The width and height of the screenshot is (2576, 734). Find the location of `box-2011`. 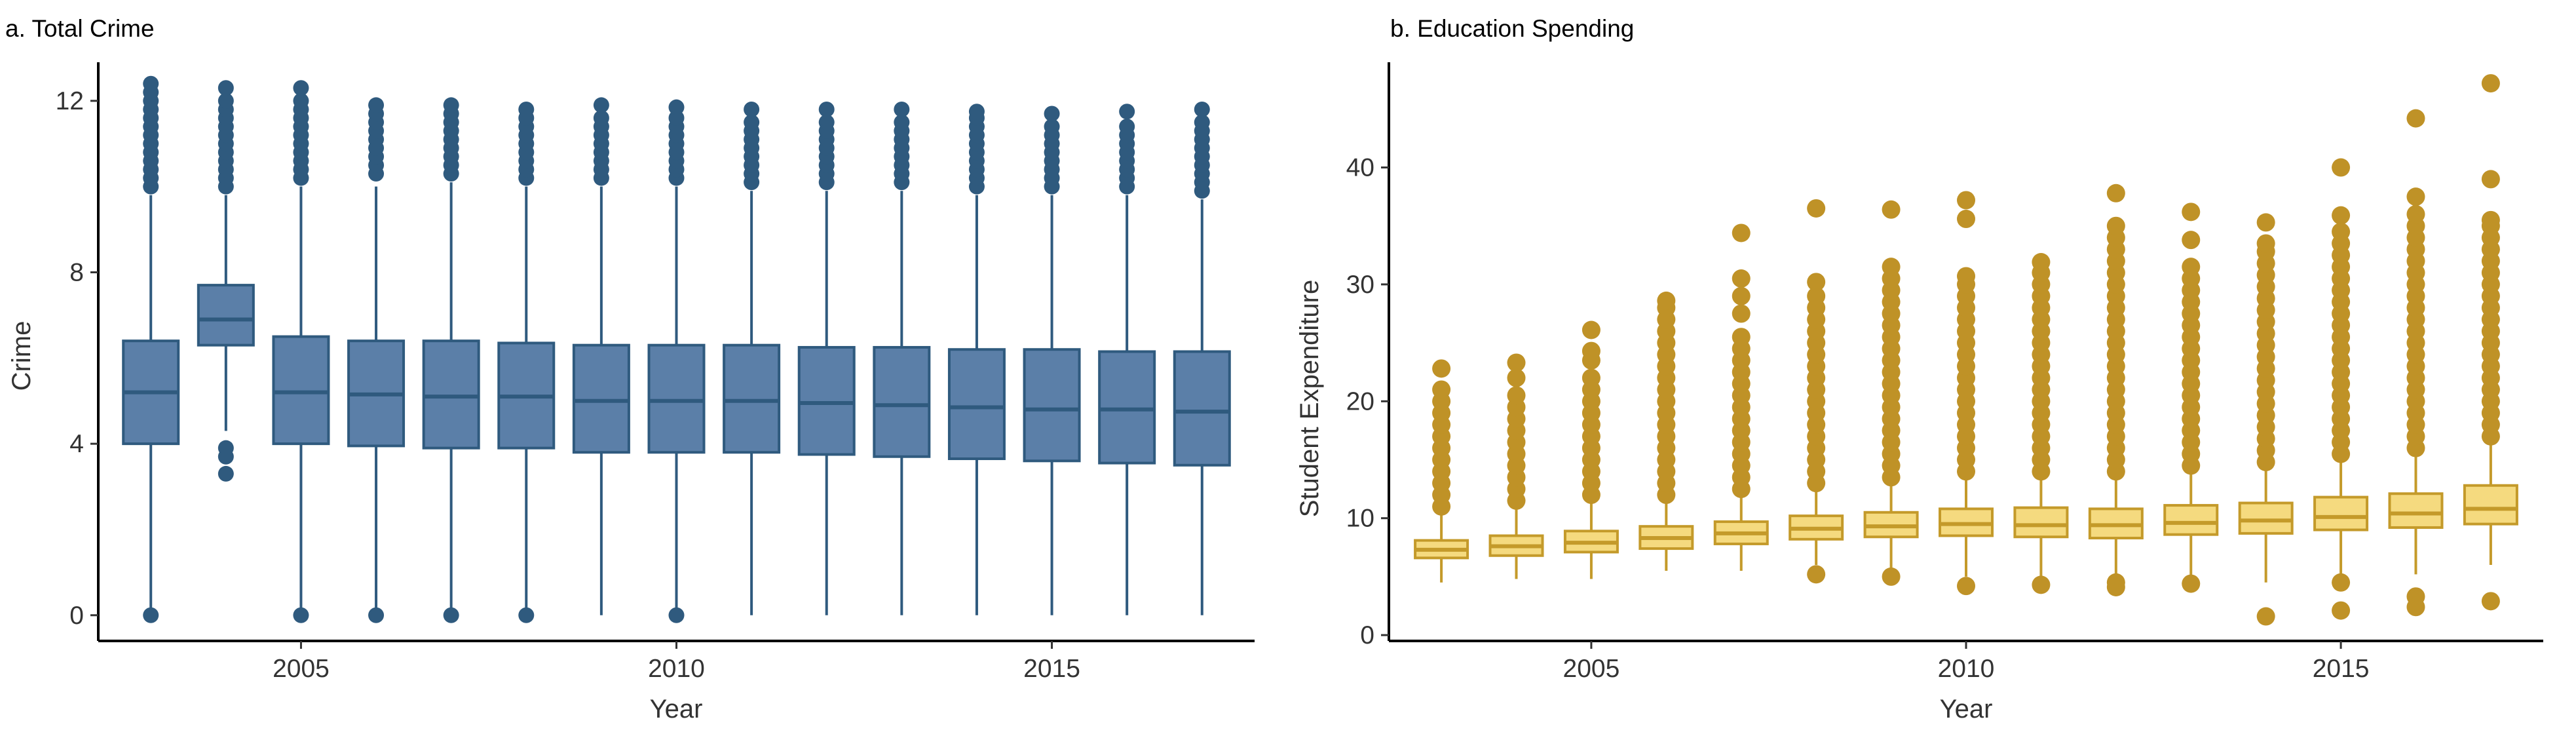

box-2011 is located at coordinates (752, 398).